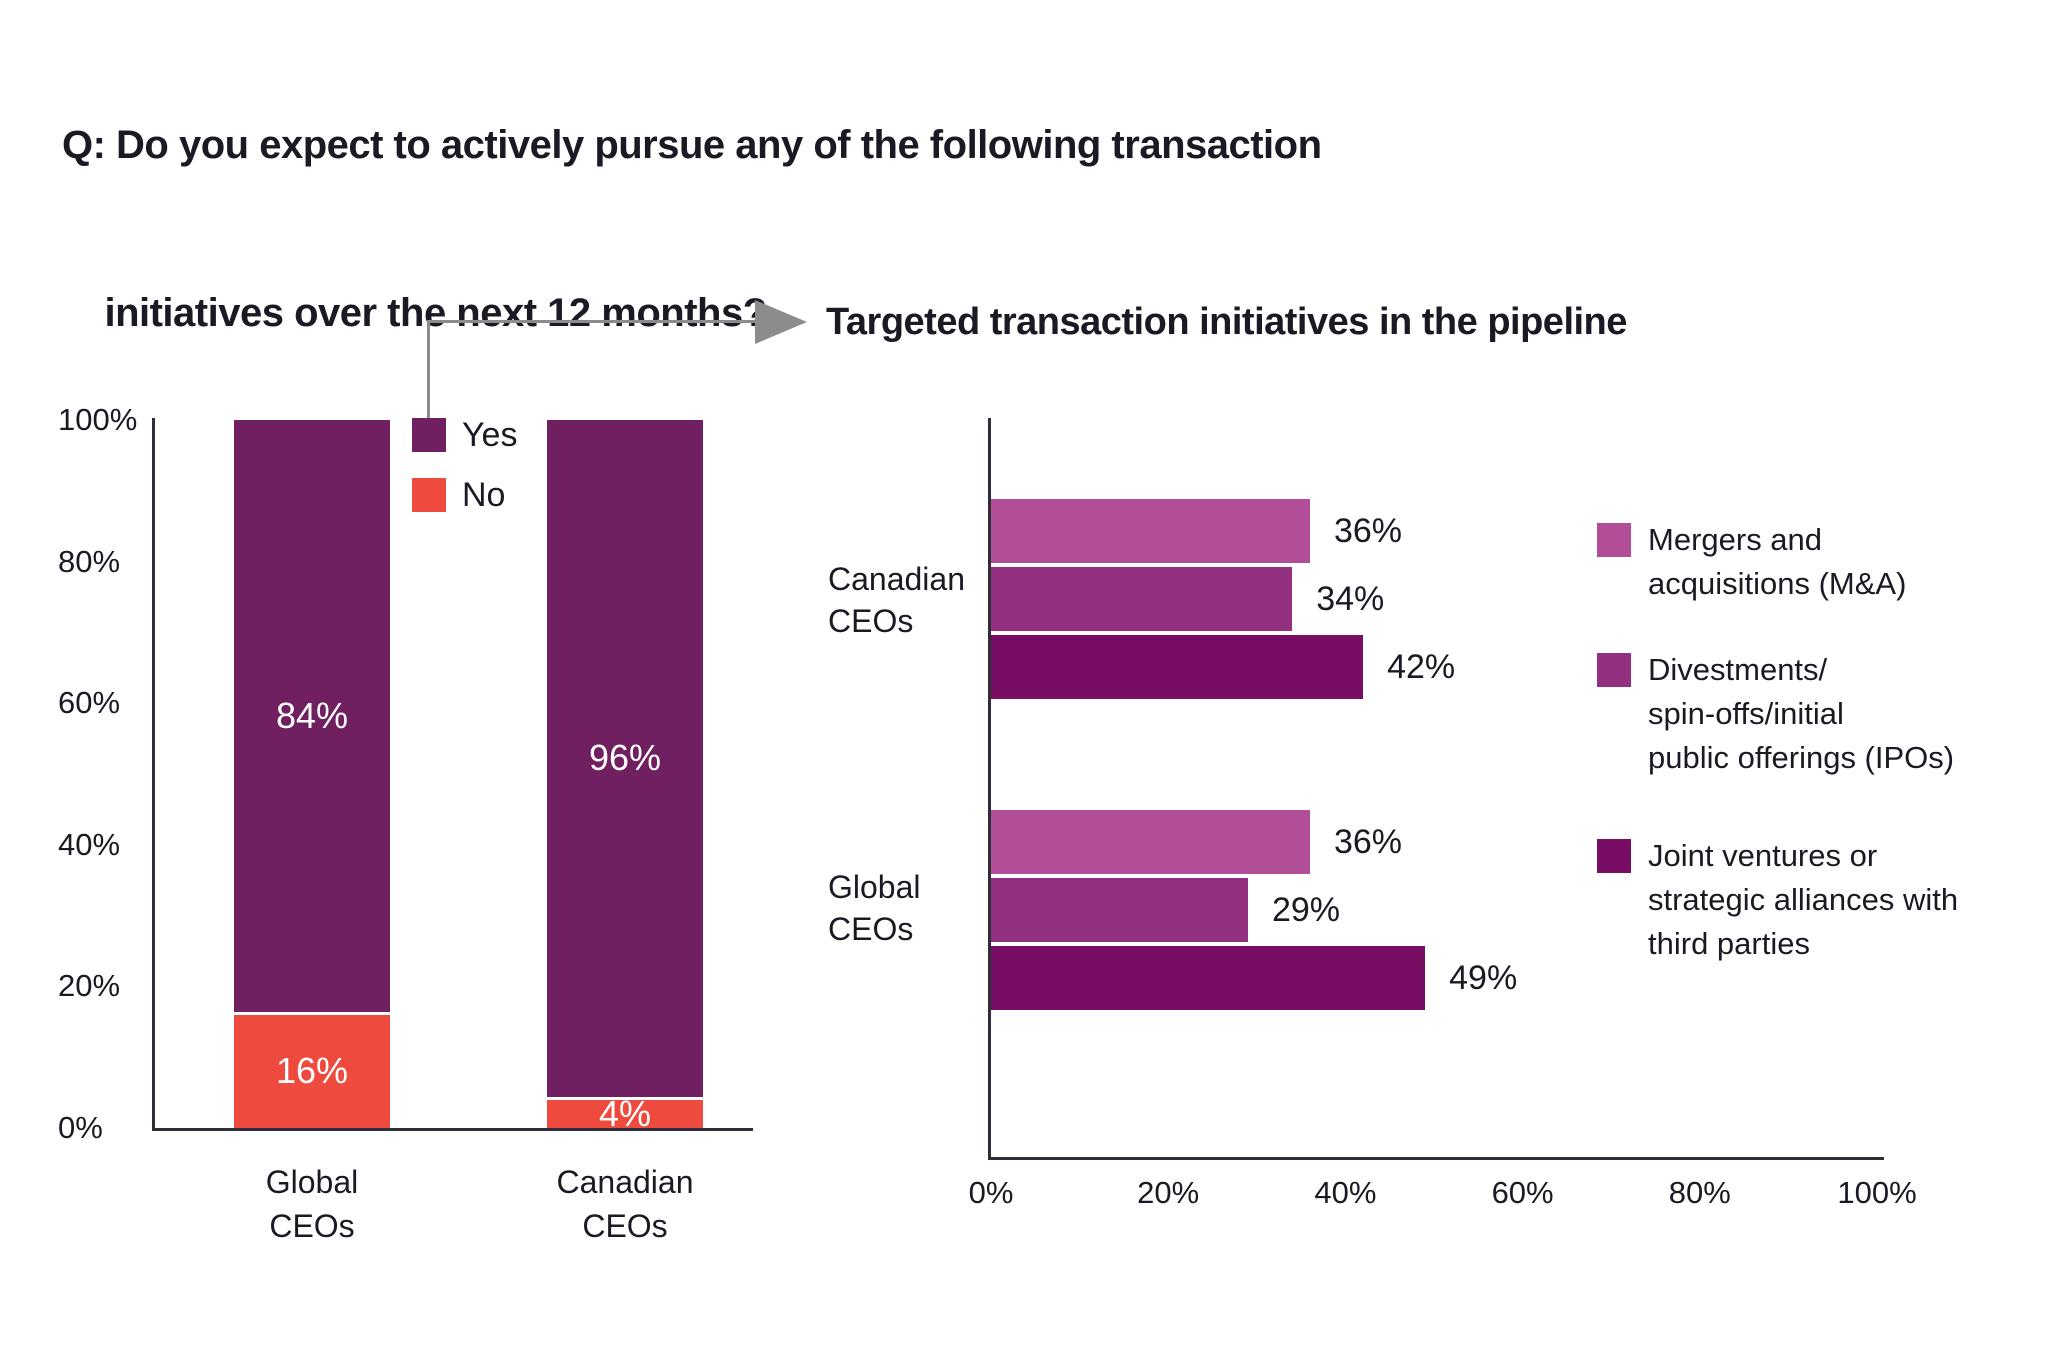 The width and height of the screenshot is (2048, 1365). What do you see at coordinates (1305, 910) in the screenshot?
I see `bar-value-label: 29%` at bounding box center [1305, 910].